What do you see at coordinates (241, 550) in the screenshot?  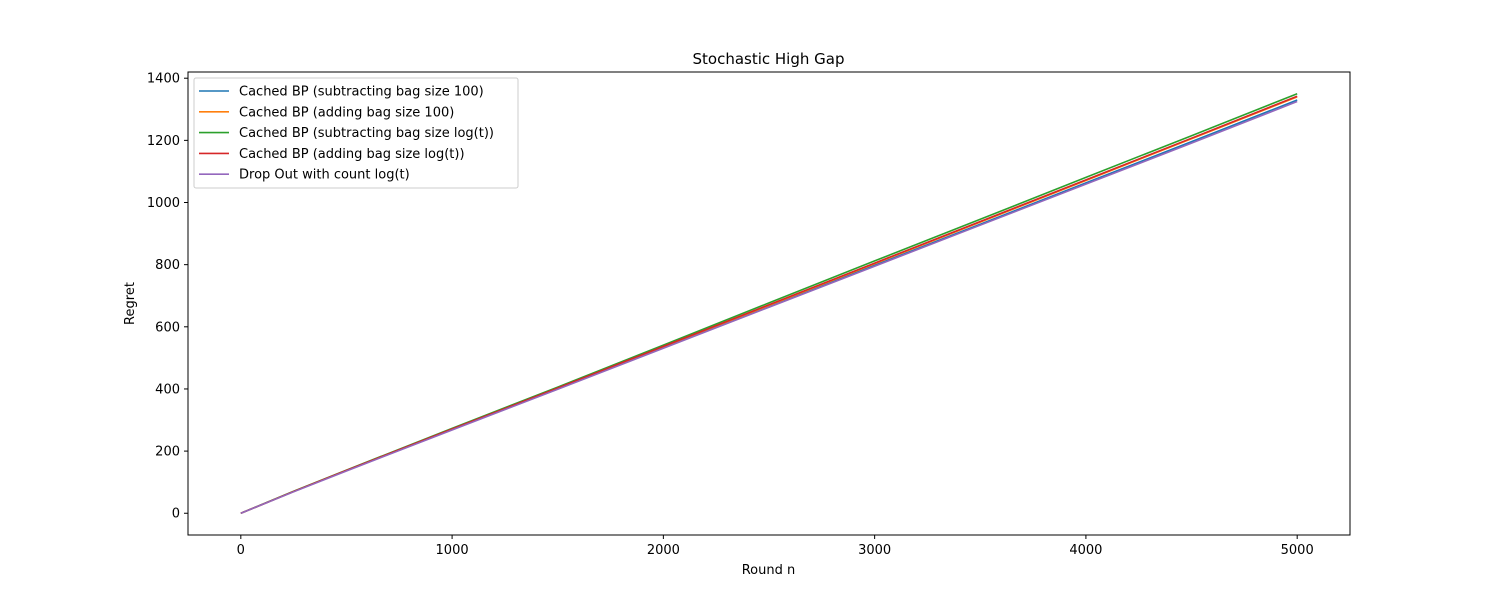 I see `x-tick-label: 0` at bounding box center [241, 550].